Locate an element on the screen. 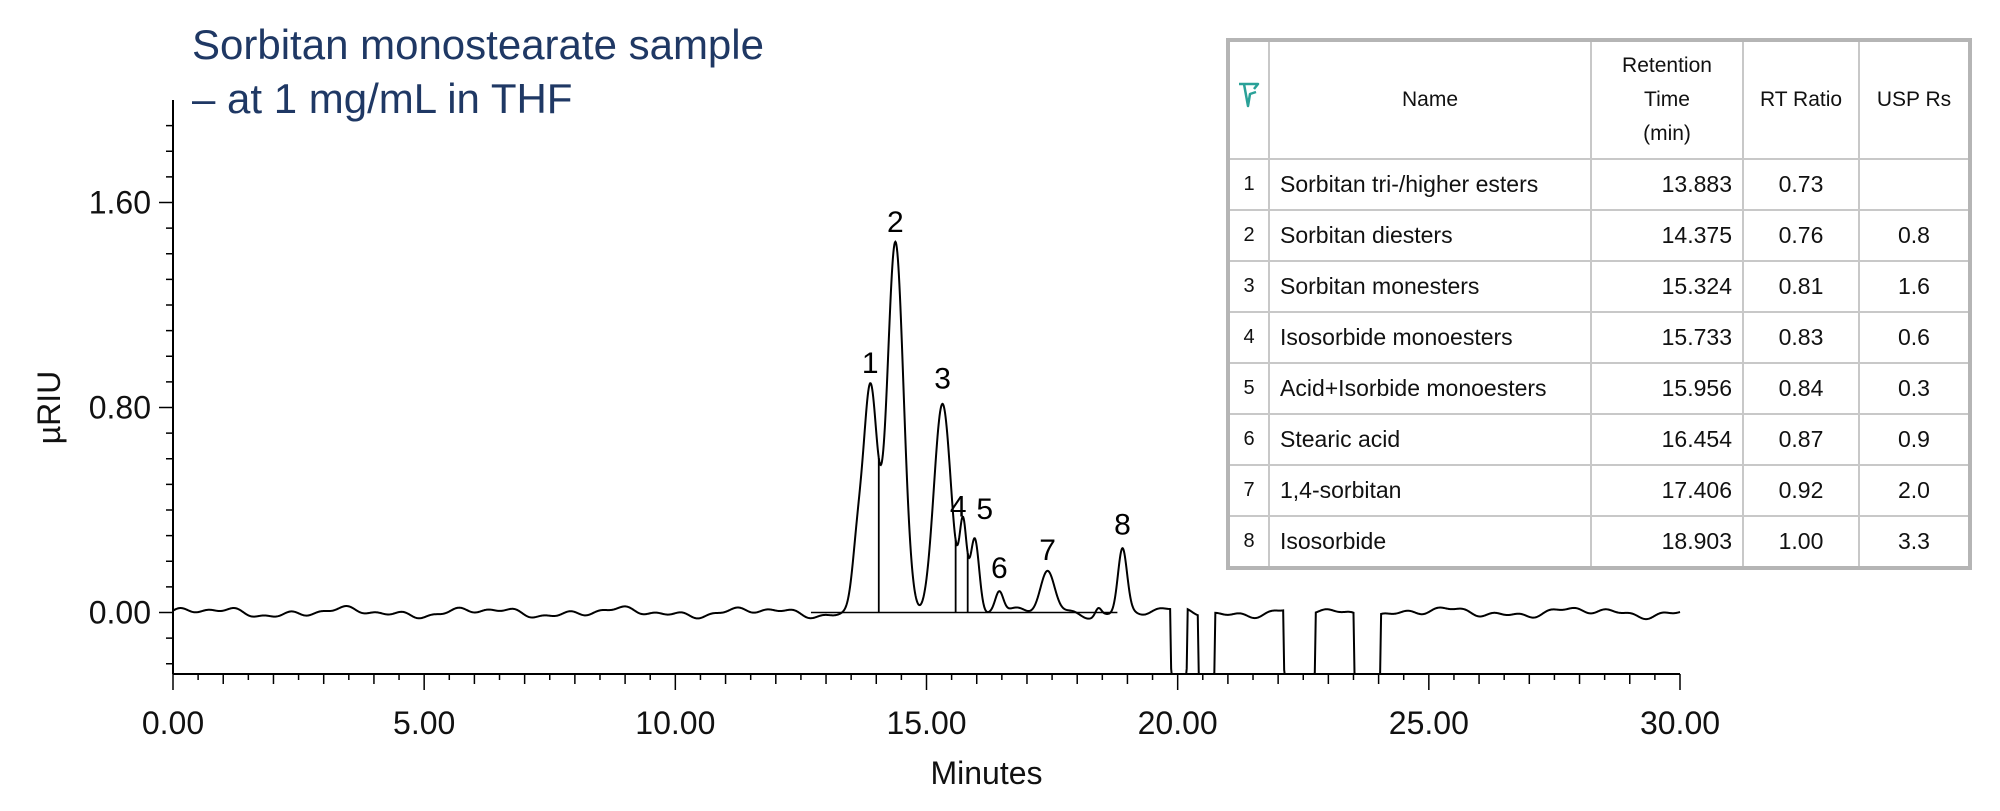 This screenshot has height=811, width=2000. row-index: 8 is located at coordinates (1248, 542).